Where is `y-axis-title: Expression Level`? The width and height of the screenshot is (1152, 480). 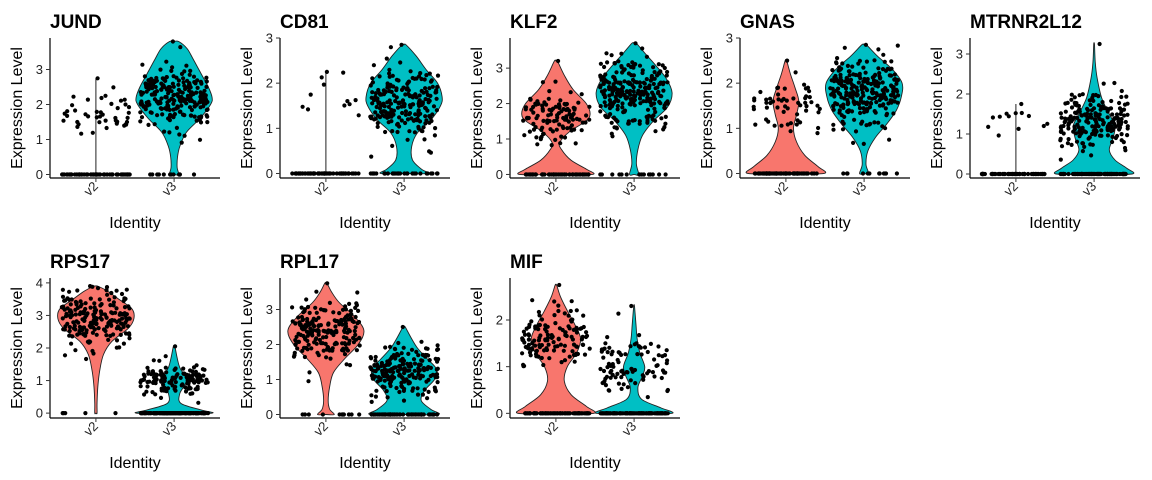 y-axis-title: Expression Level is located at coordinates (247, 348).